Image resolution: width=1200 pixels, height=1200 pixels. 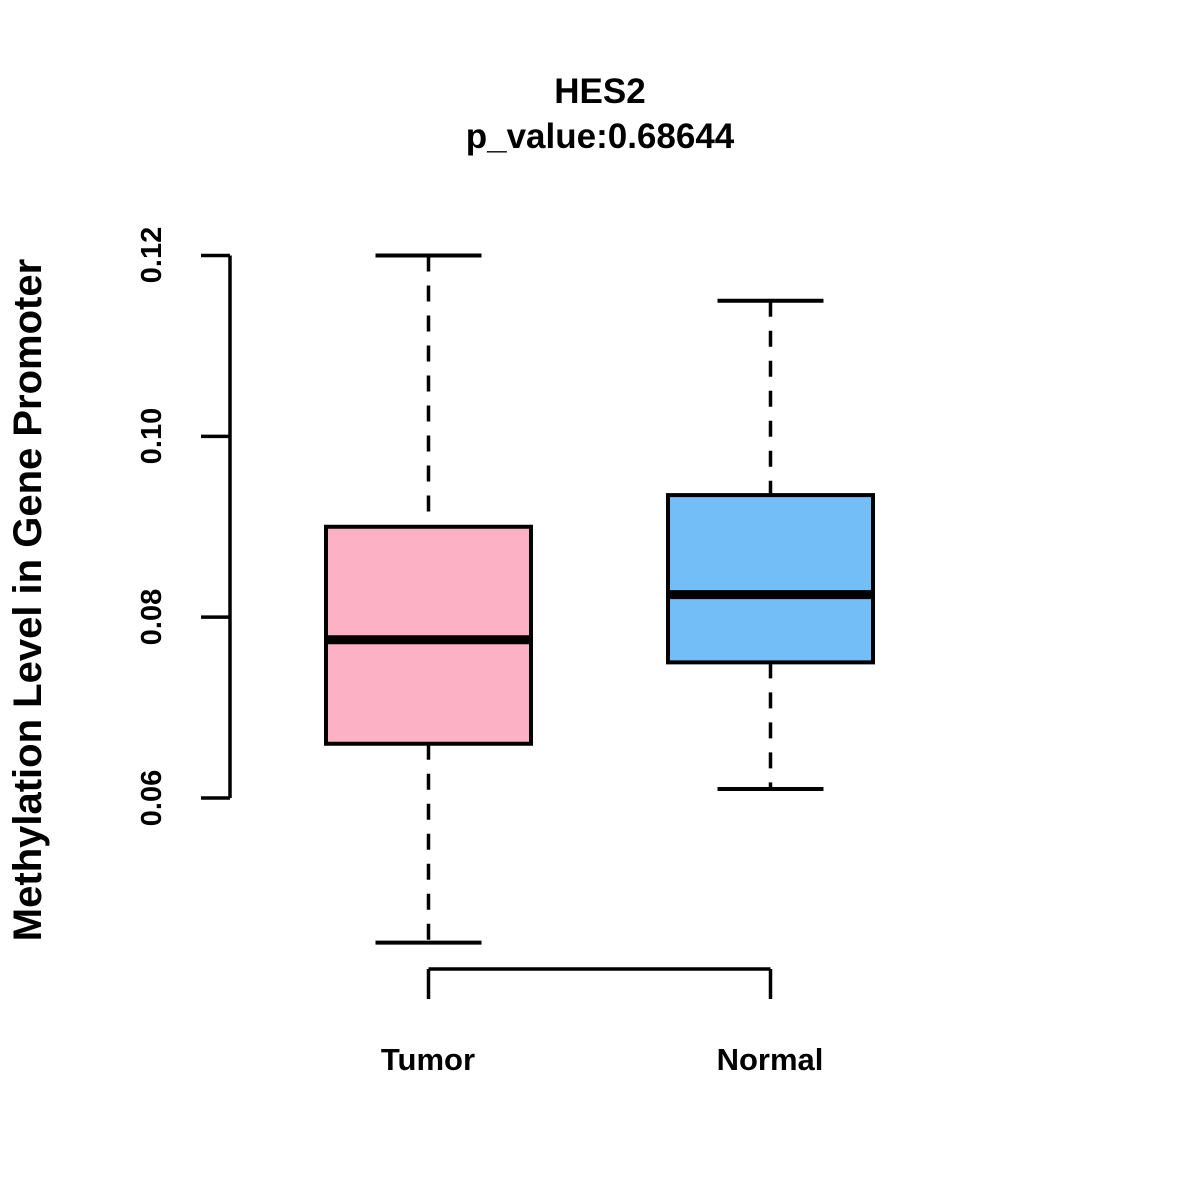 What do you see at coordinates (770, 1059) in the screenshot?
I see `x-label-normal: Normal` at bounding box center [770, 1059].